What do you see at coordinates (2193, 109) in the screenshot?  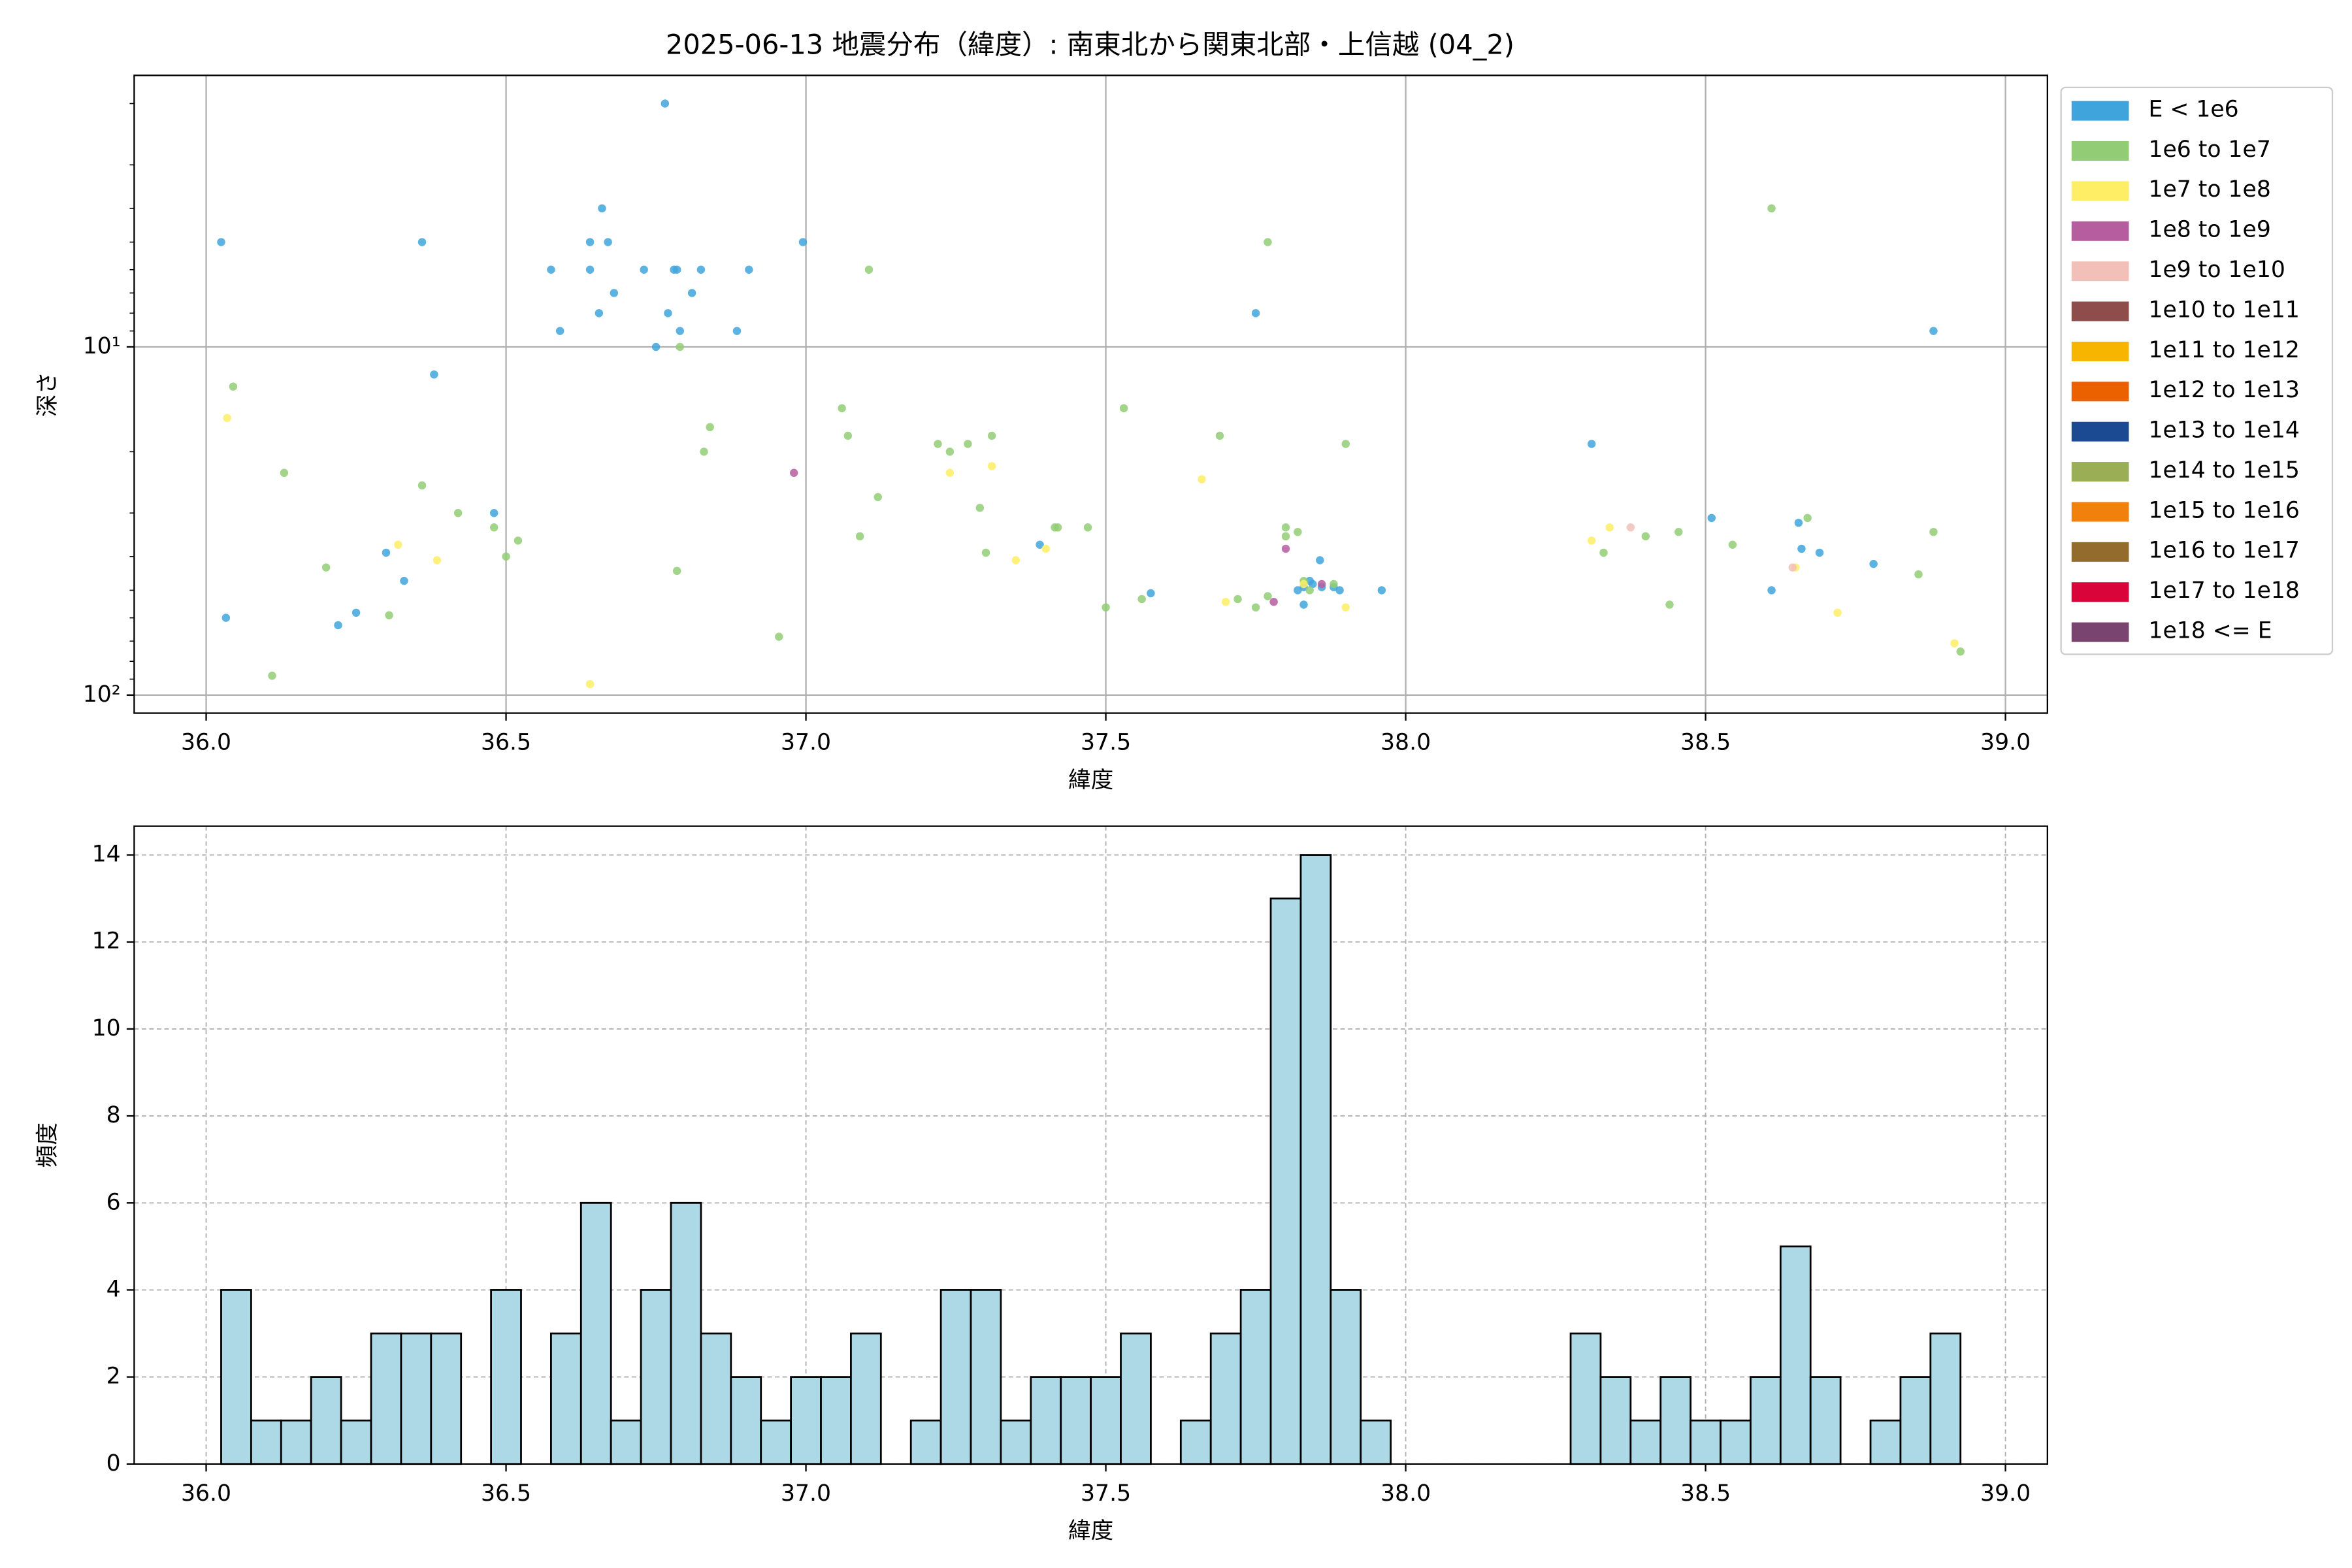 I see `legend-label: E < 1e6` at bounding box center [2193, 109].